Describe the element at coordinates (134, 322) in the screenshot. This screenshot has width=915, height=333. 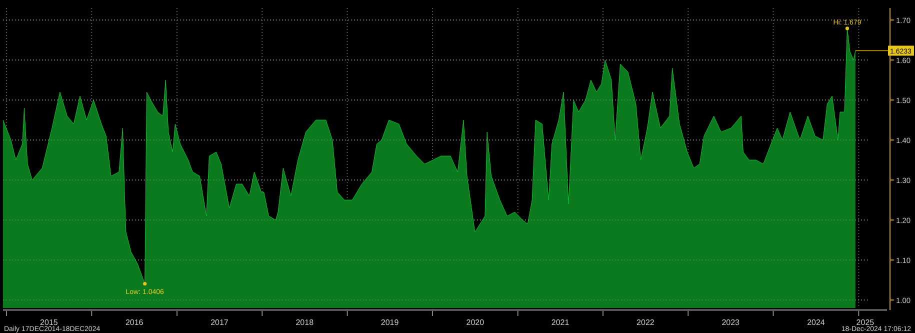
I see `x-tick-label: 2016` at that location.